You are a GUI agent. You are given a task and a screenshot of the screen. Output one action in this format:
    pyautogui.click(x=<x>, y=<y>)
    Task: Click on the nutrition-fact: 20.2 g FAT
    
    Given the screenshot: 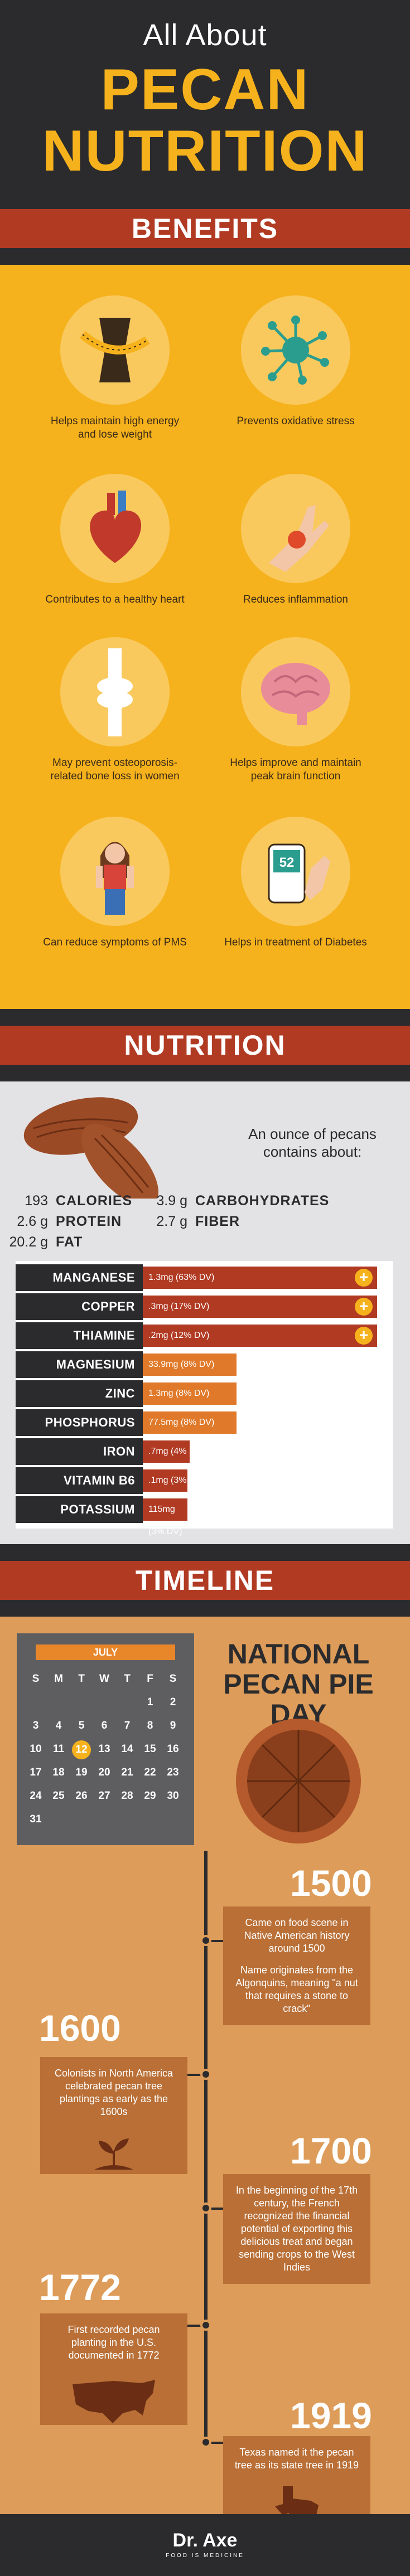 What is the action you would take?
    pyautogui.click(x=46, y=1242)
    